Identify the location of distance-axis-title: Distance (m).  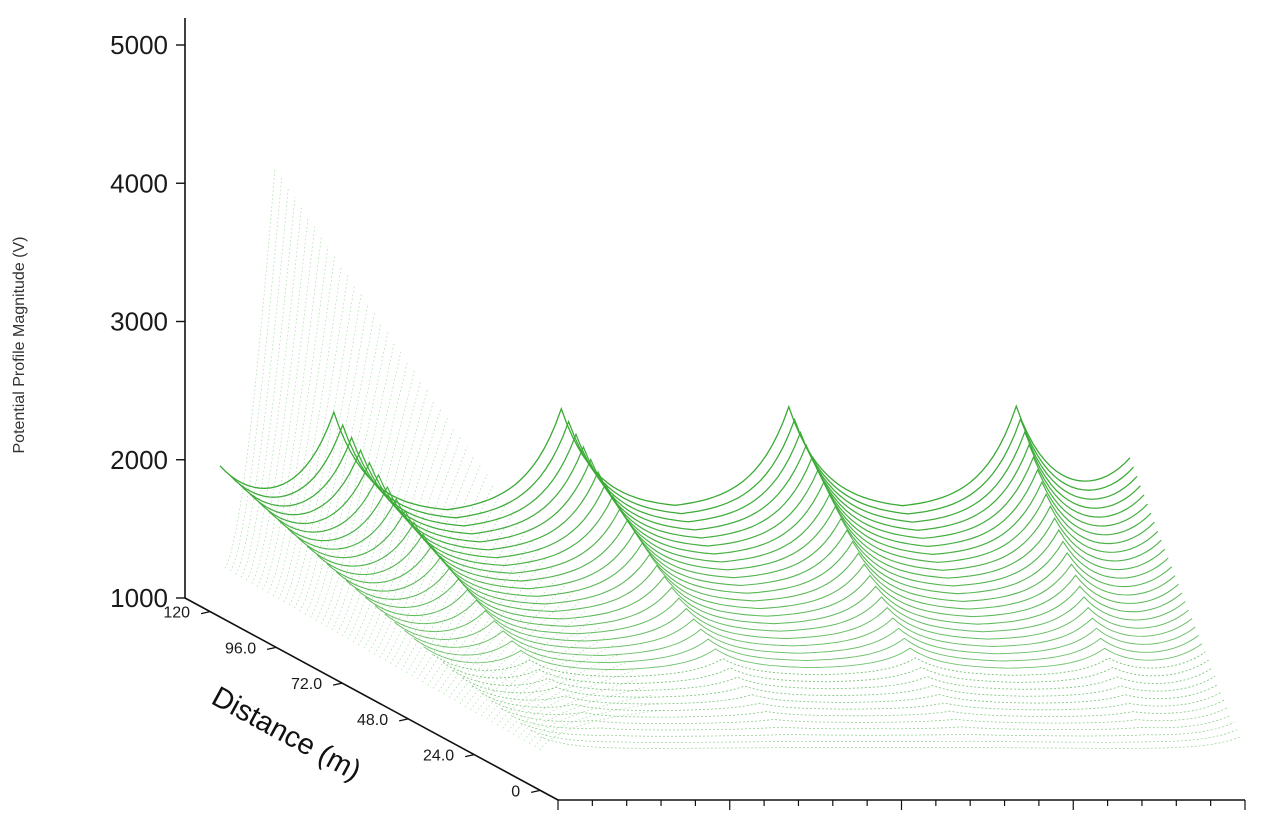
(286, 734).